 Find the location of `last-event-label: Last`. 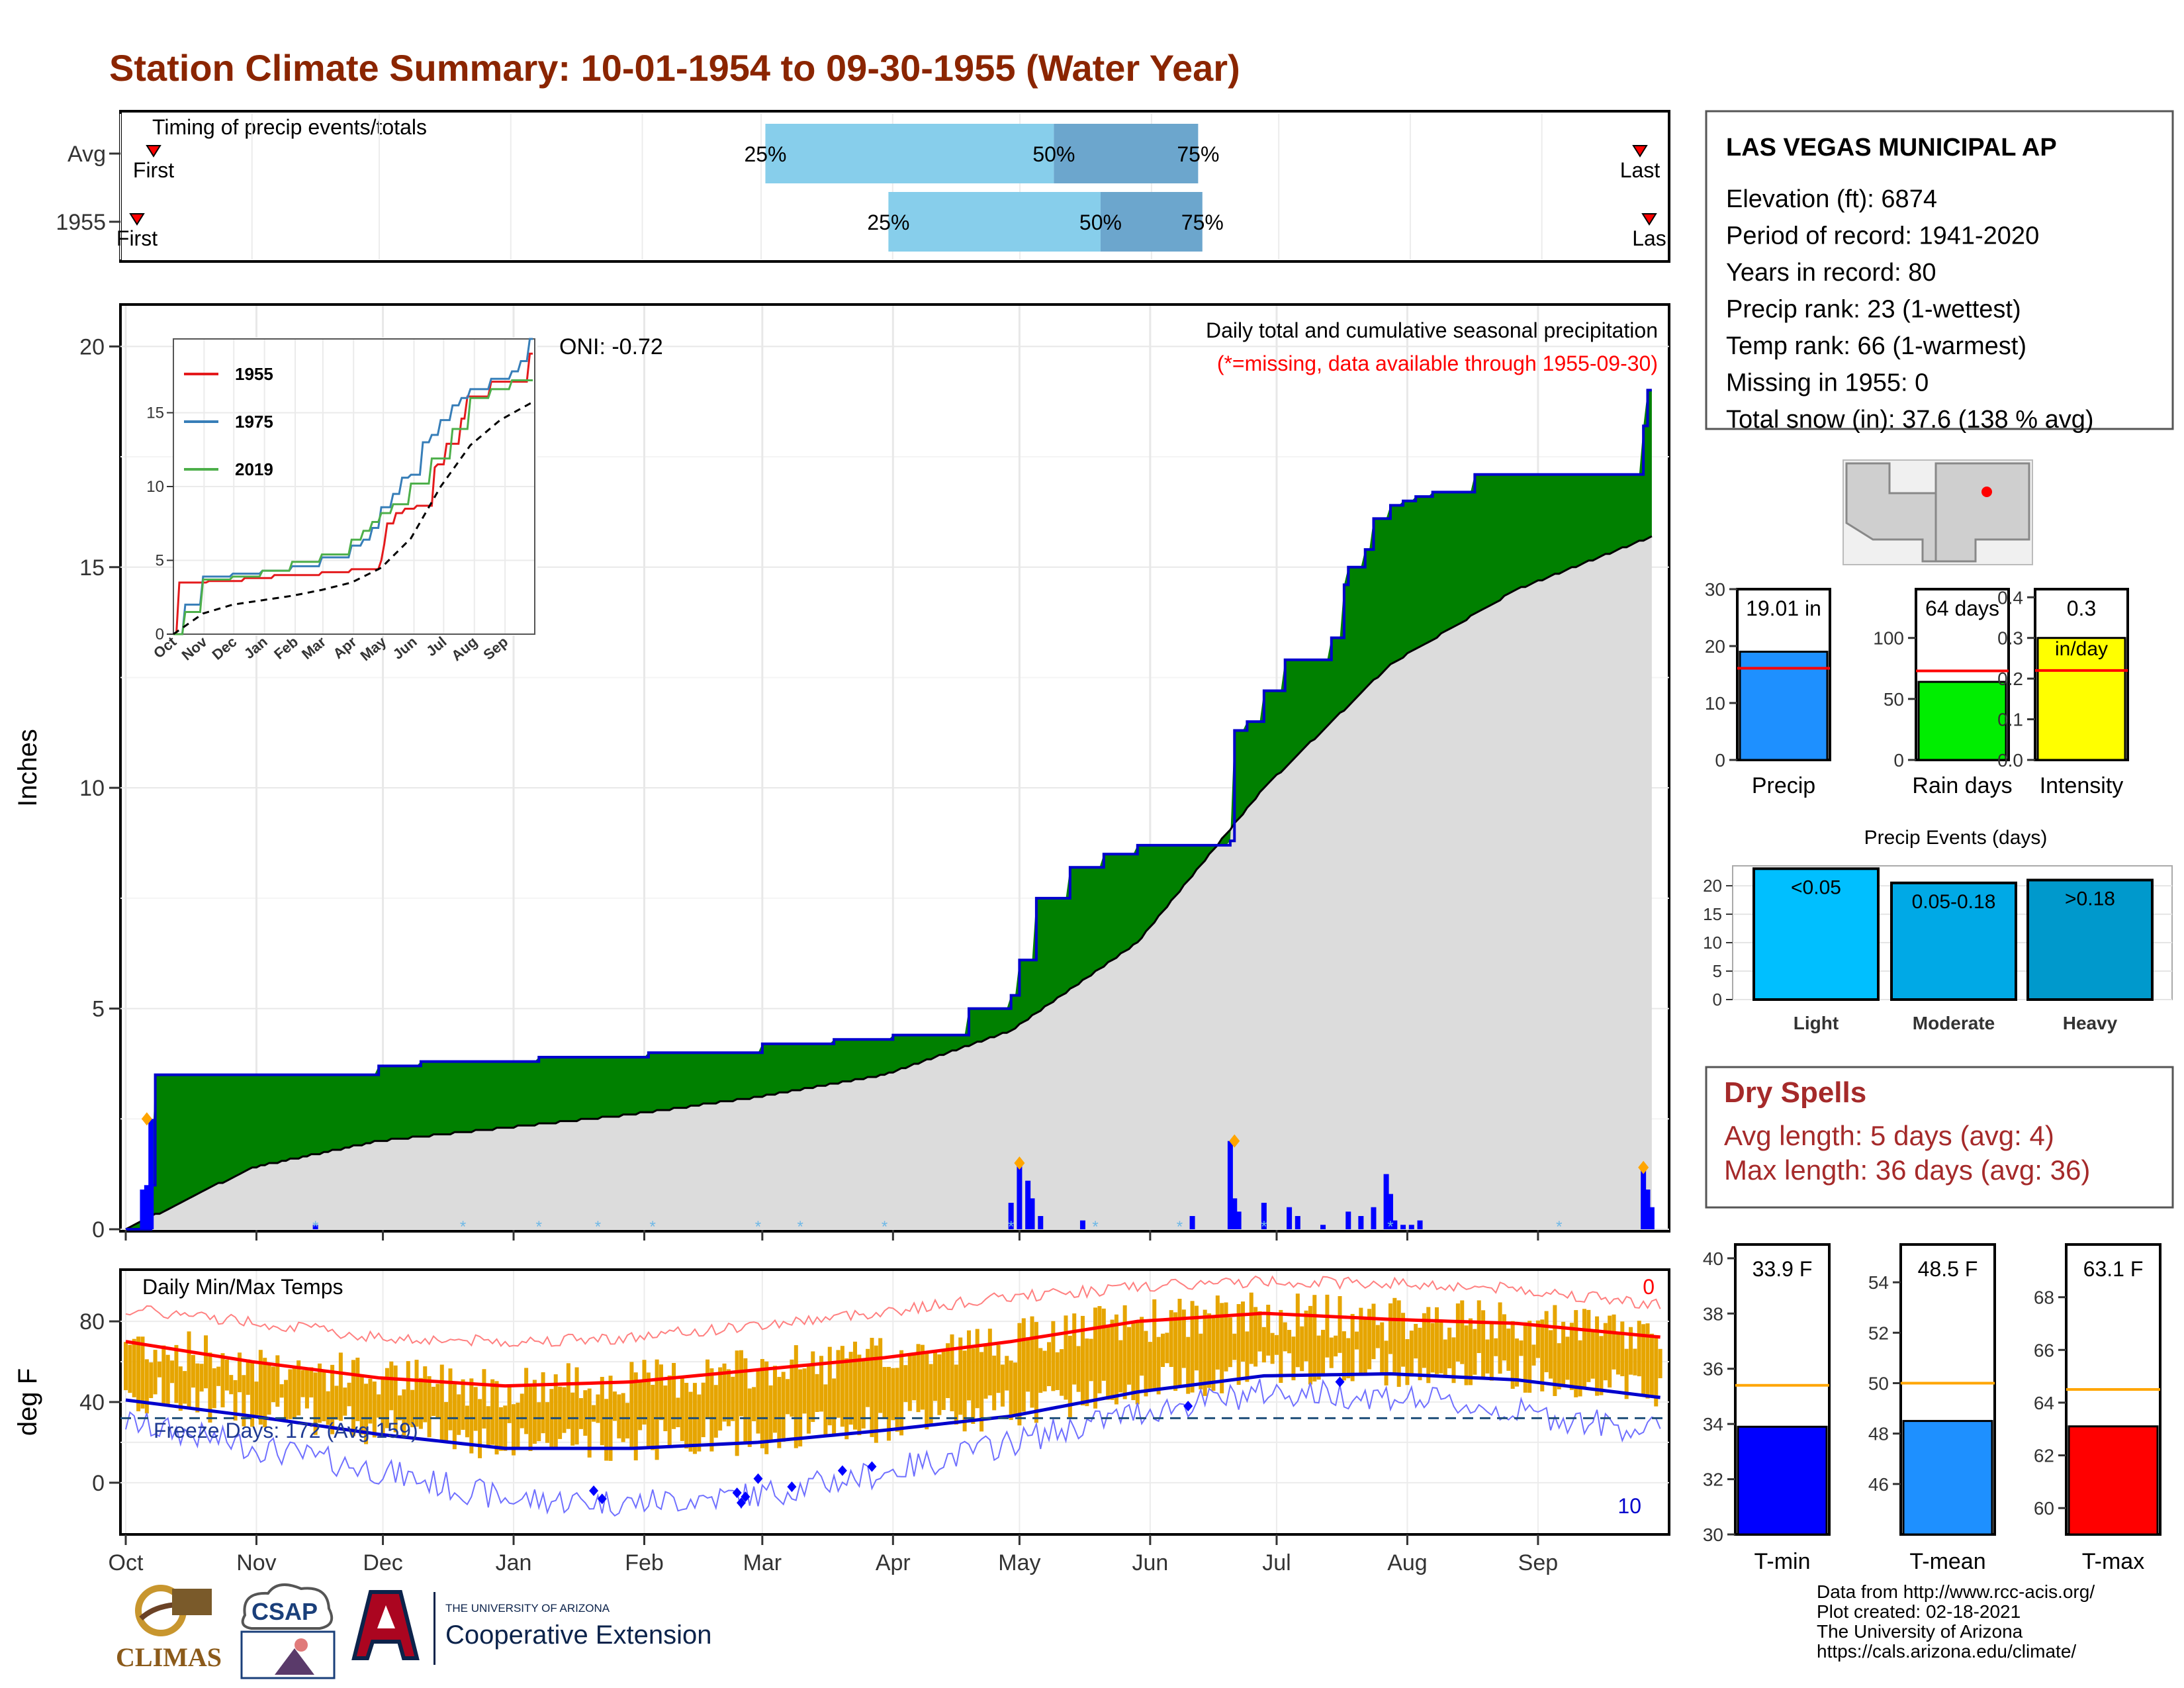

last-event-label: Last is located at coordinates (1641, 170).